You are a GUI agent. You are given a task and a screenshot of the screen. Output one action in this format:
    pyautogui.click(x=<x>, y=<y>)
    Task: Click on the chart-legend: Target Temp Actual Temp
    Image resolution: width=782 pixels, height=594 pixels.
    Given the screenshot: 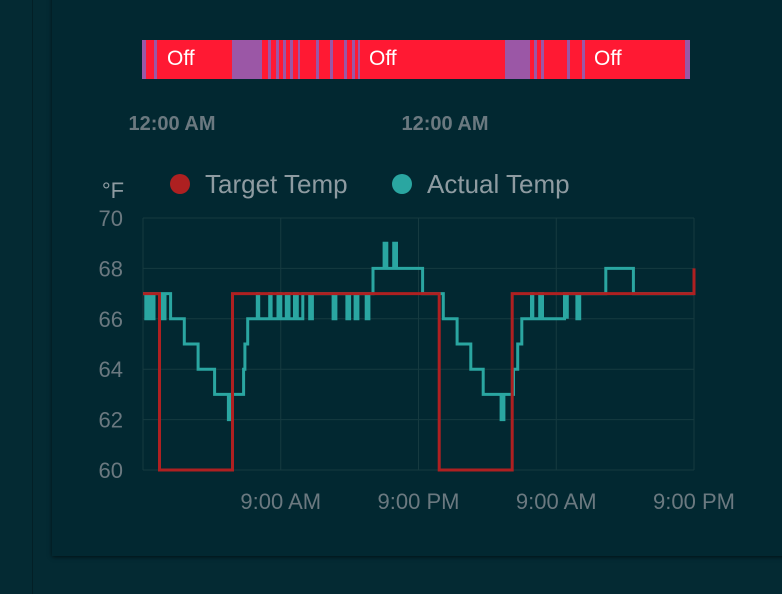 What is the action you would take?
    pyautogui.click(x=370, y=184)
    